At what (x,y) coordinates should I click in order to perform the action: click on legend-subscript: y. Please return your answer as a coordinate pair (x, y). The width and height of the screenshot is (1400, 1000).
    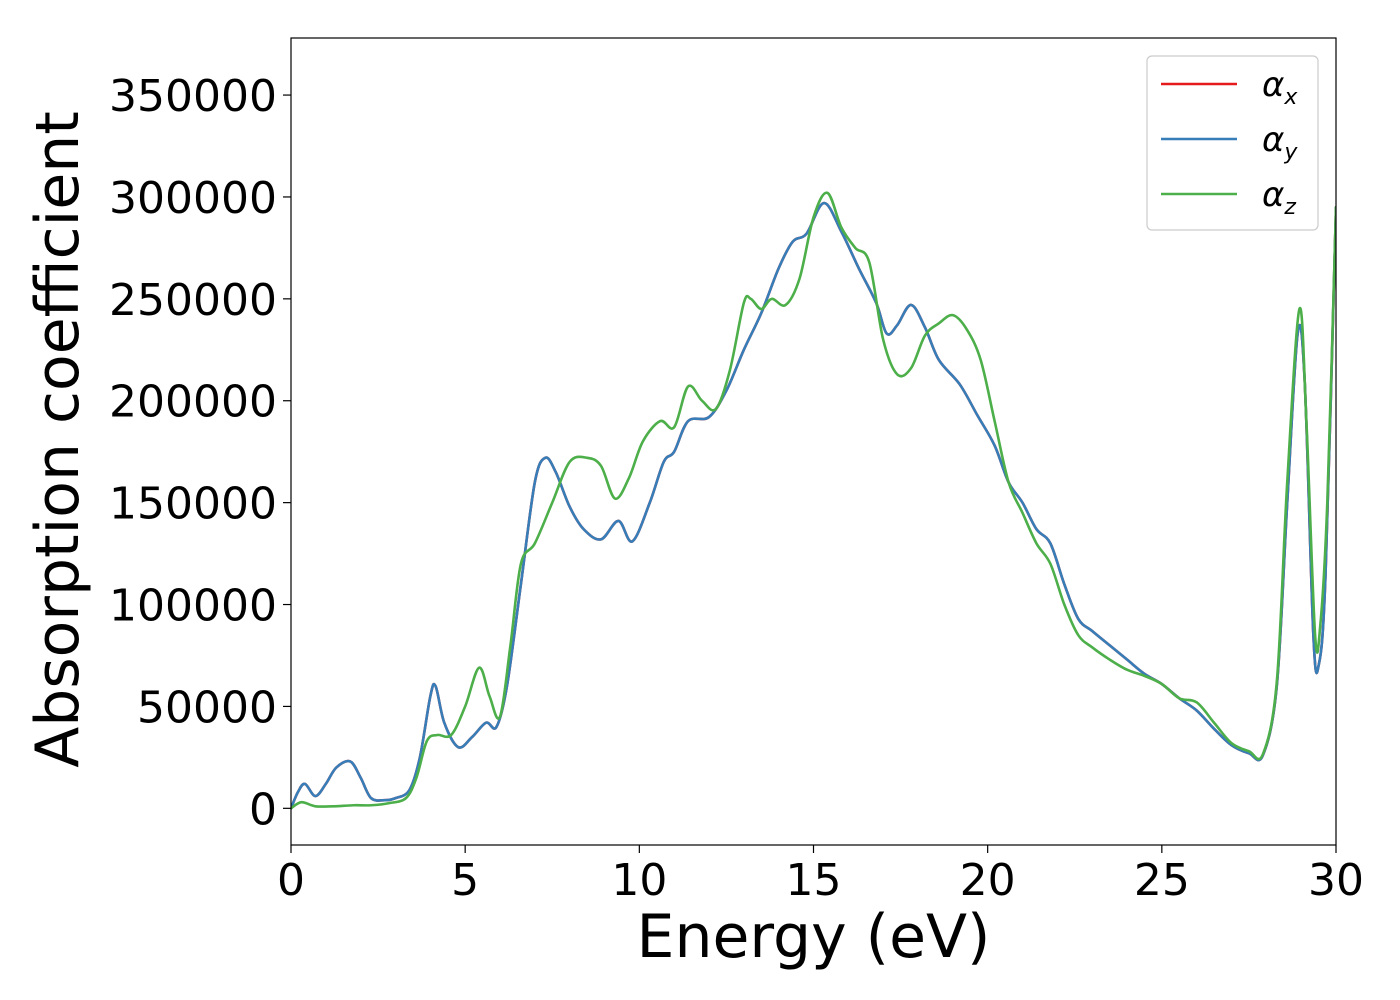
    Looking at the image, I should click on (1290, 152).